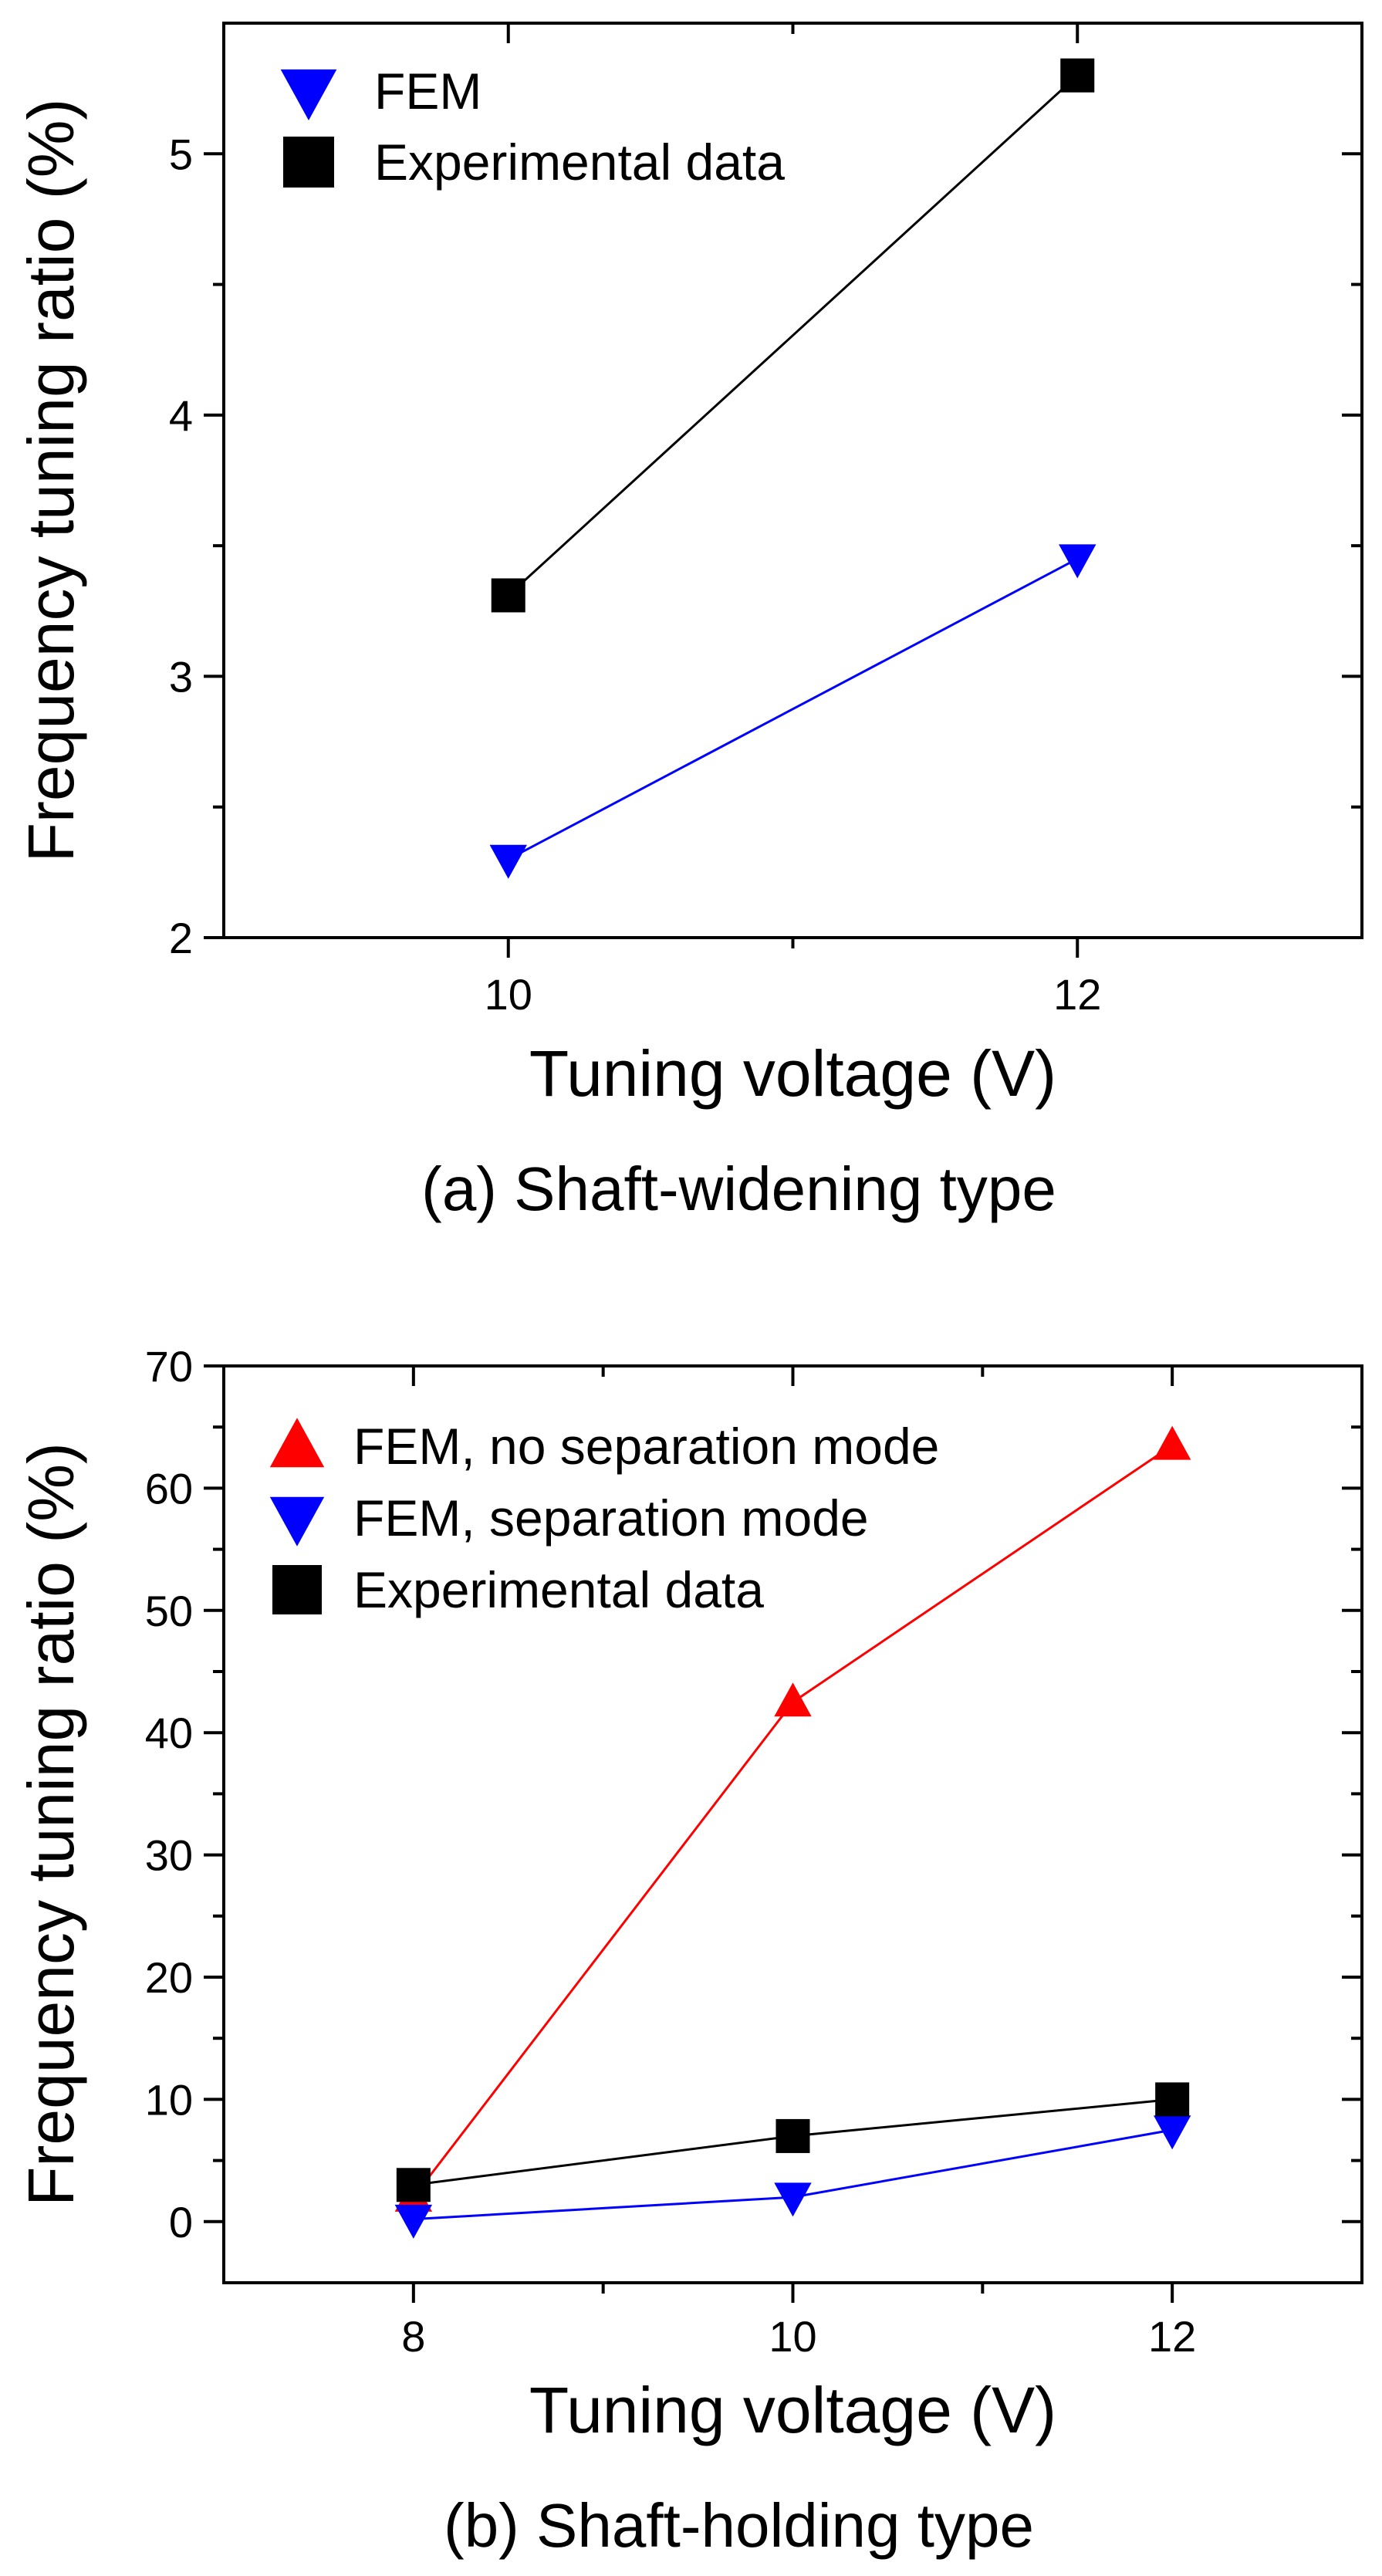 The height and width of the screenshot is (2576, 1382). Describe the element at coordinates (169, 1366) in the screenshot. I see `y-tick-label: 70` at that location.